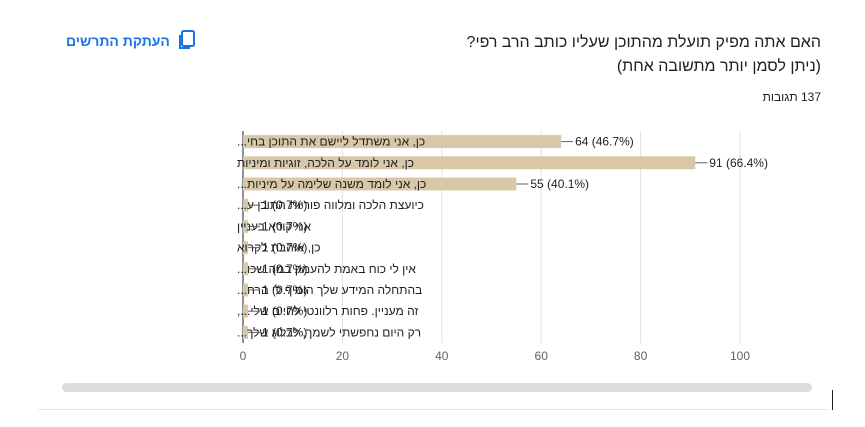 The width and height of the screenshot is (865, 427). I want to click on copy-icon, so click(187, 41).